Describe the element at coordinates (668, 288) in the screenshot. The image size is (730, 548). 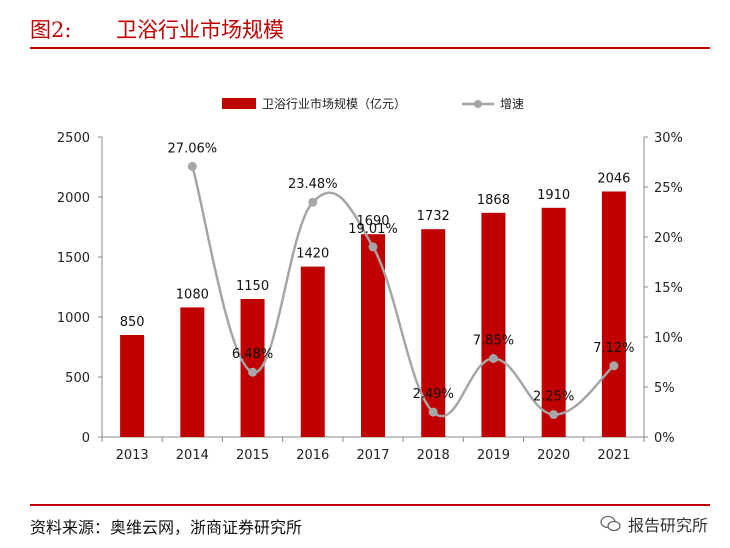
I see `y-right-tick-label: 15%` at that location.